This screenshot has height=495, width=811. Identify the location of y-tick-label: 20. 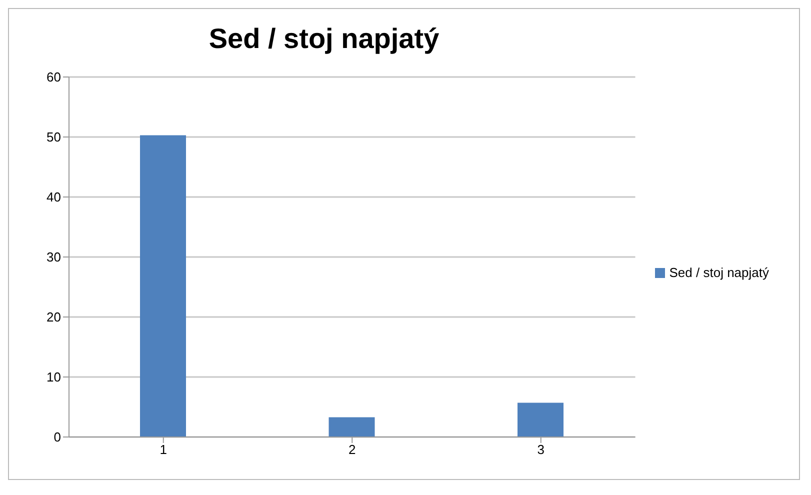
(53, 317).